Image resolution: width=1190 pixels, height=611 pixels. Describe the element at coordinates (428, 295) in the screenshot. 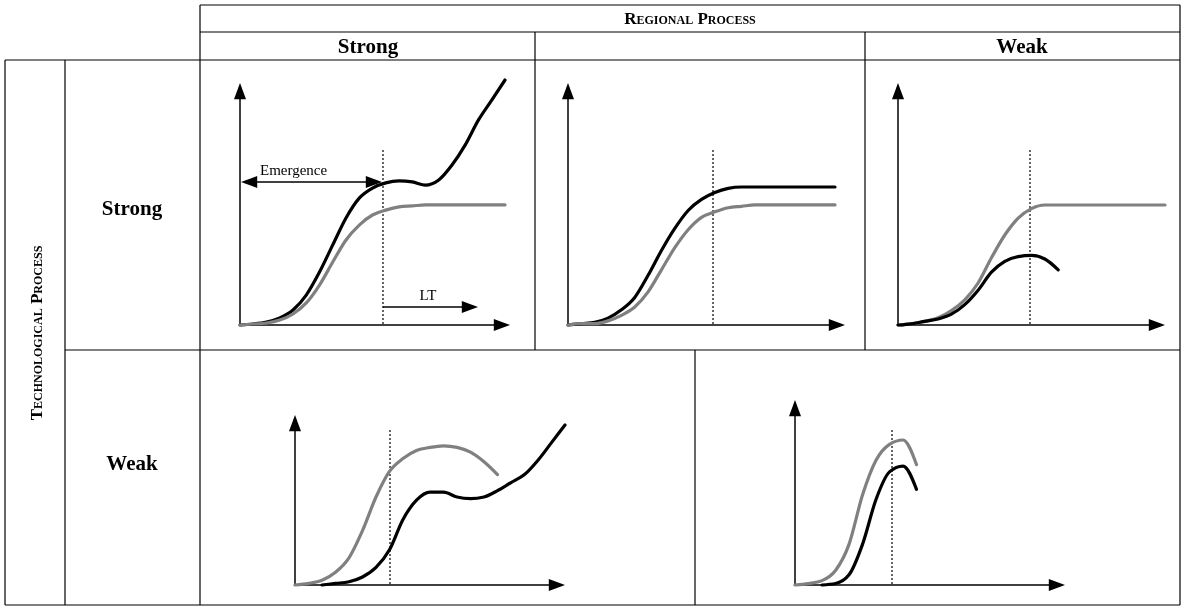

I see `annotation: LT` at that location.